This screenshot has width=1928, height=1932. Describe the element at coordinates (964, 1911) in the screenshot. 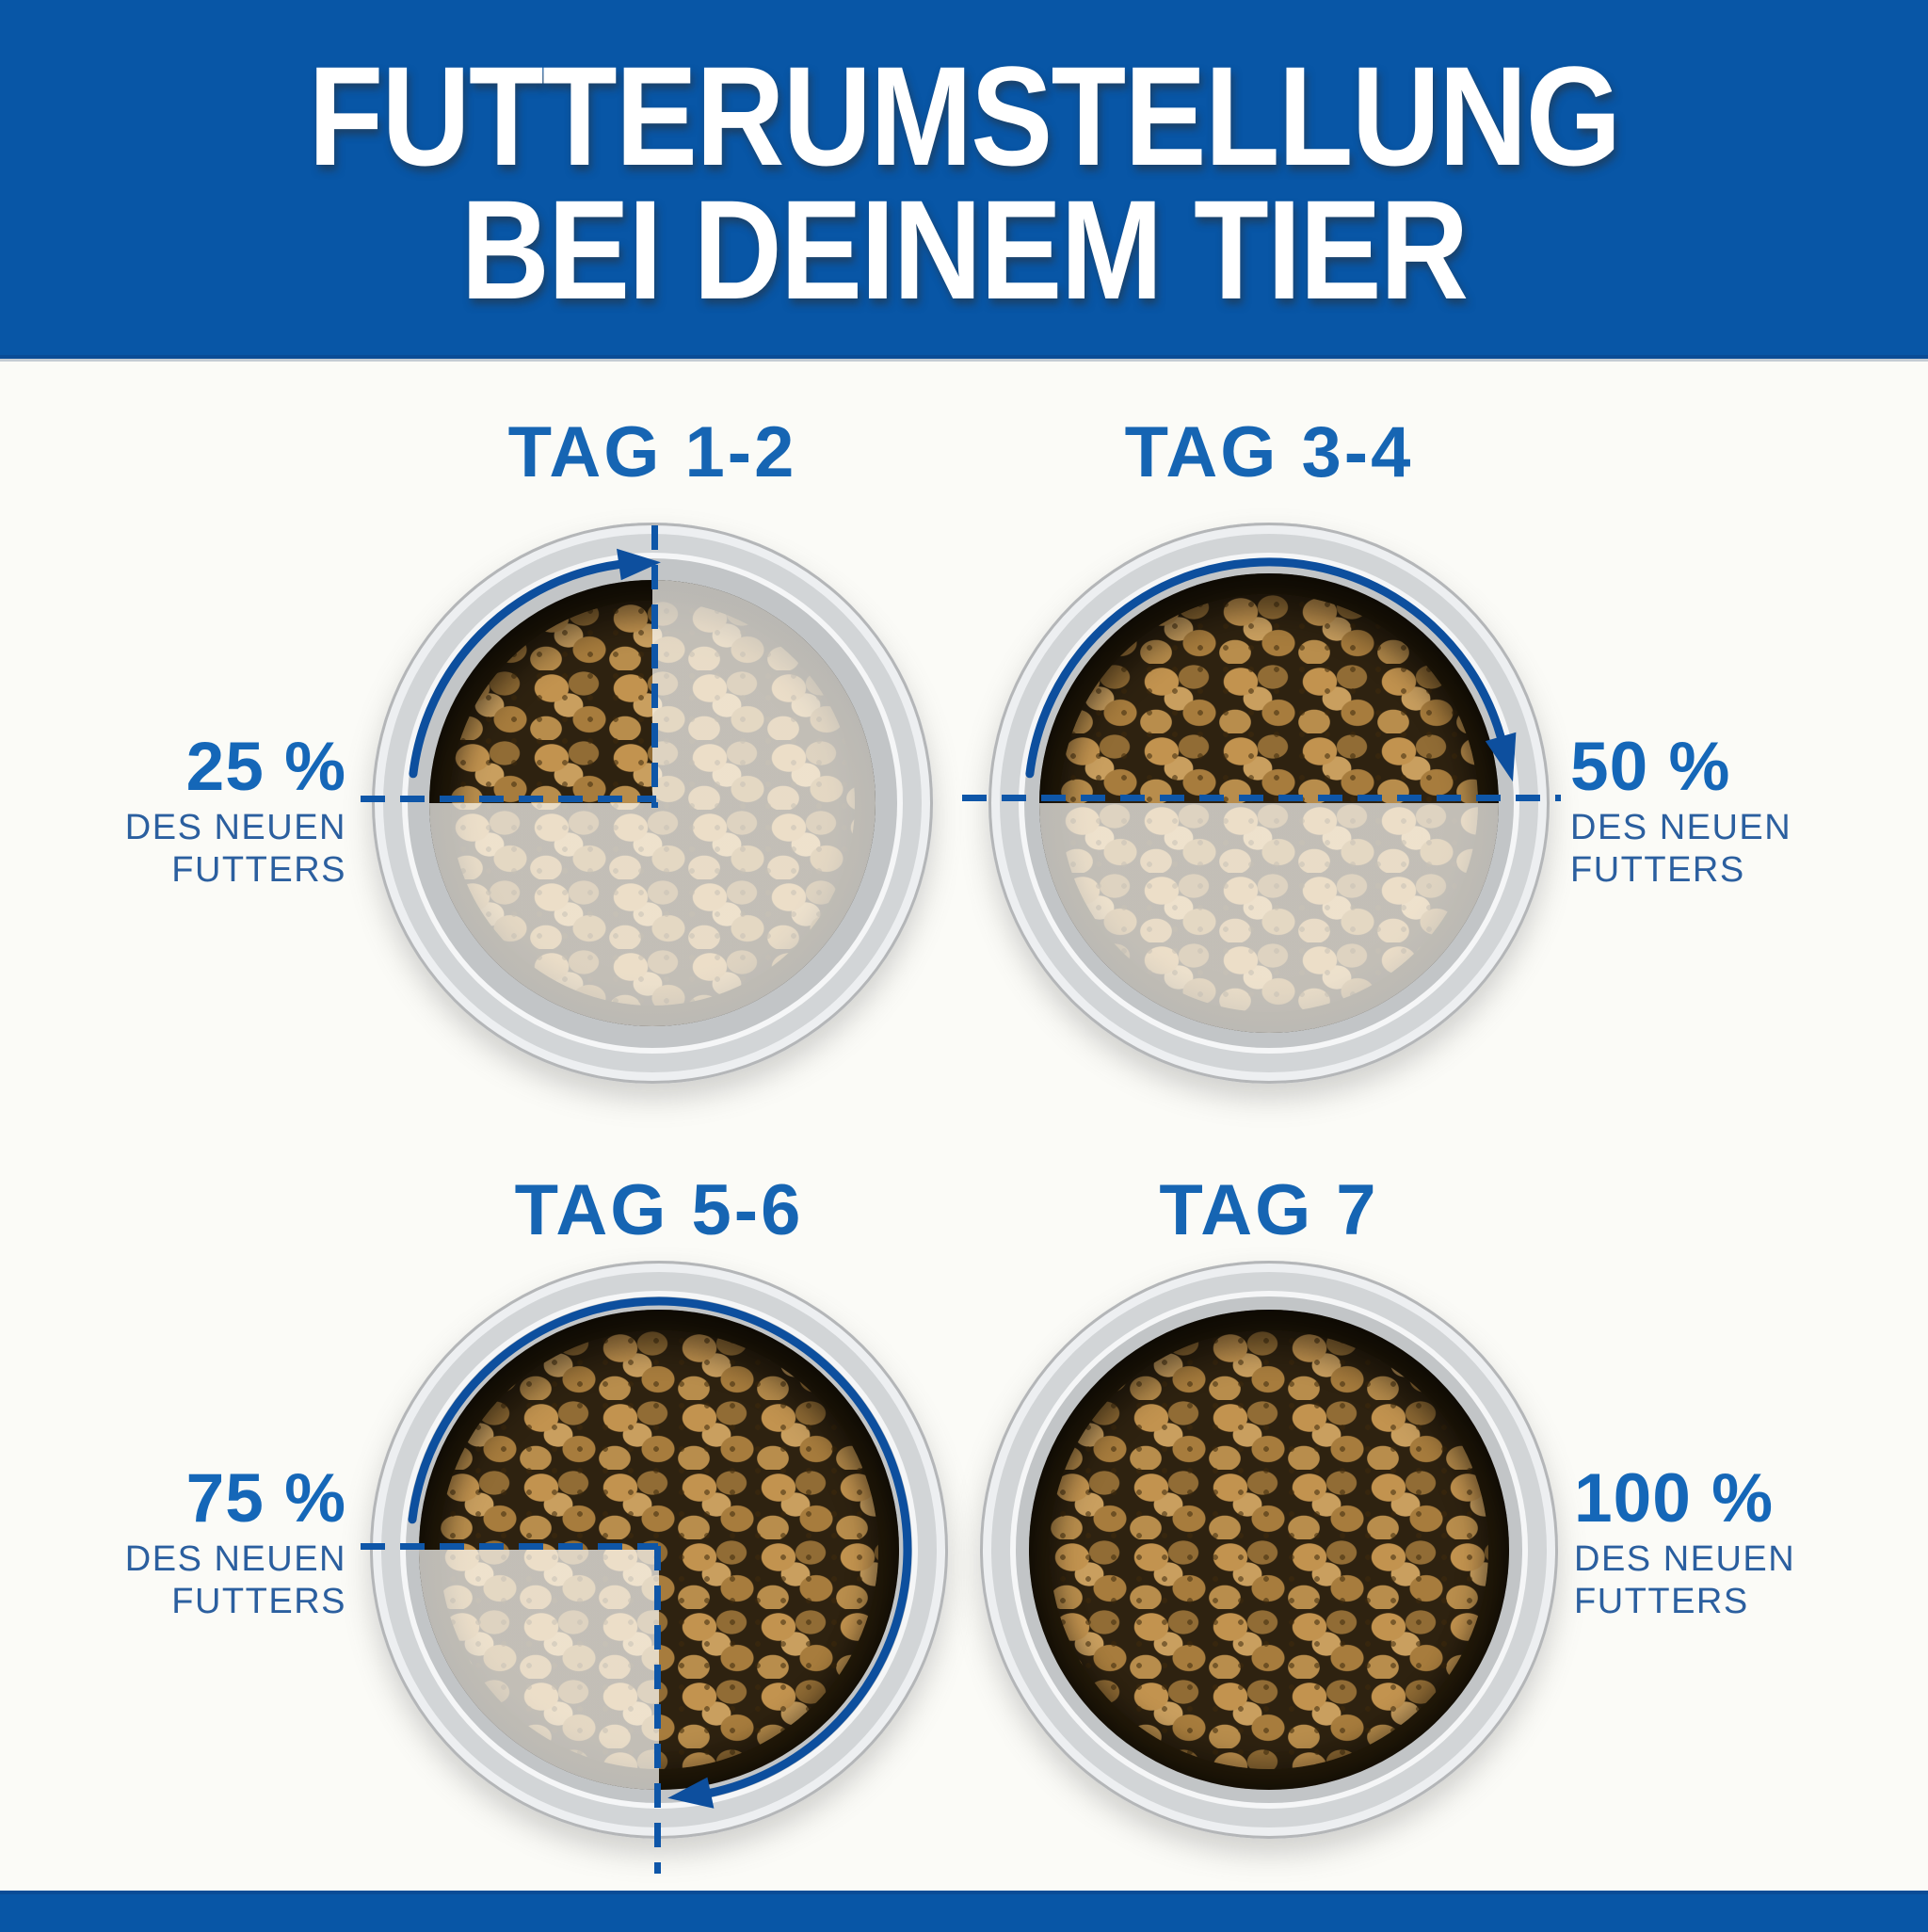

I see `footer-banner` at that location.